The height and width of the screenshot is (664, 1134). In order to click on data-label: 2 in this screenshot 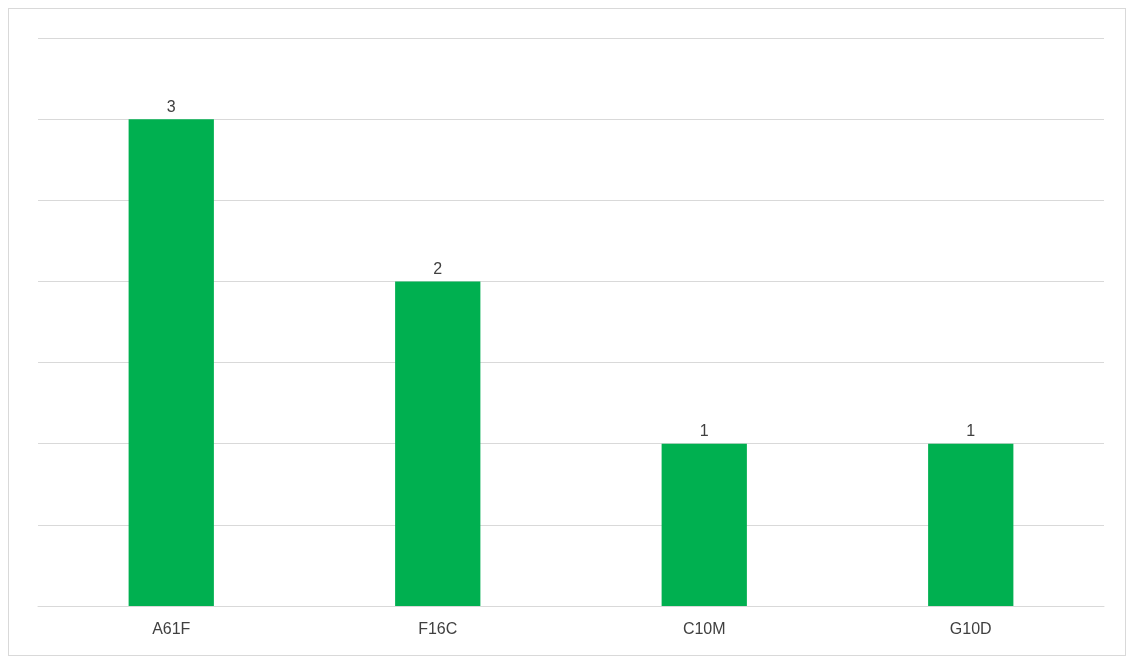, I will do `click(438, 268)`.